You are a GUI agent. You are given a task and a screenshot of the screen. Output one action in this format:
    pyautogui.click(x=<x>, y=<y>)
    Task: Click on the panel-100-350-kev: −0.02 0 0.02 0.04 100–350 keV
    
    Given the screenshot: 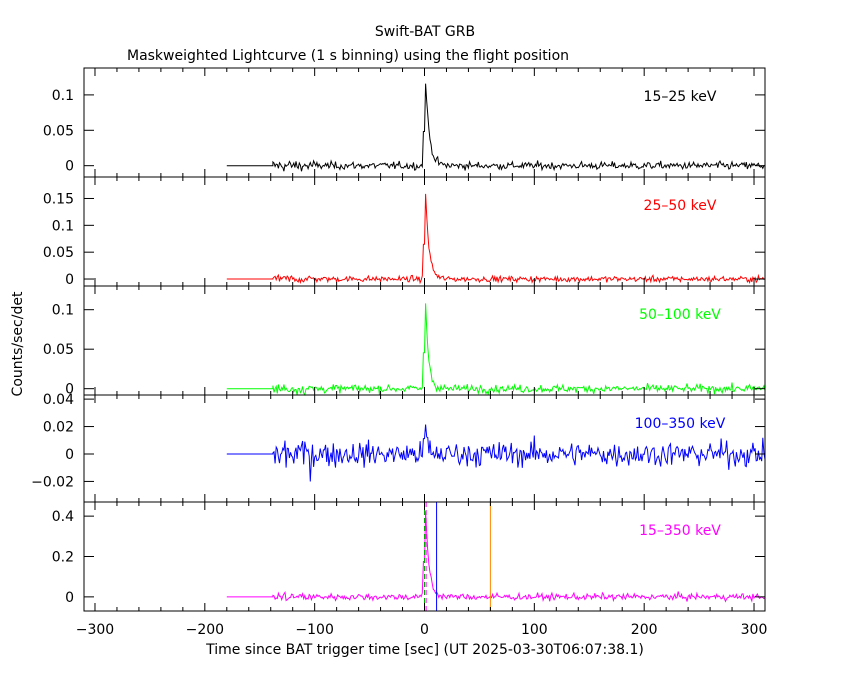 What is the action you would take?
    pyautogui.click(x=398, y=447)
    